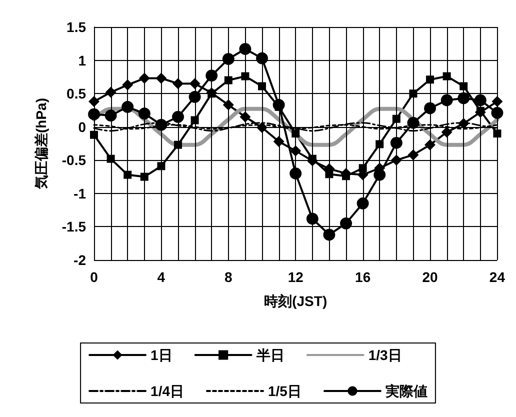 The width and height of the screenshot is (516, 417). Describe the element at coordinates (285, 391) in the screenshot. I see `legend-label: 1/5日` at that location.